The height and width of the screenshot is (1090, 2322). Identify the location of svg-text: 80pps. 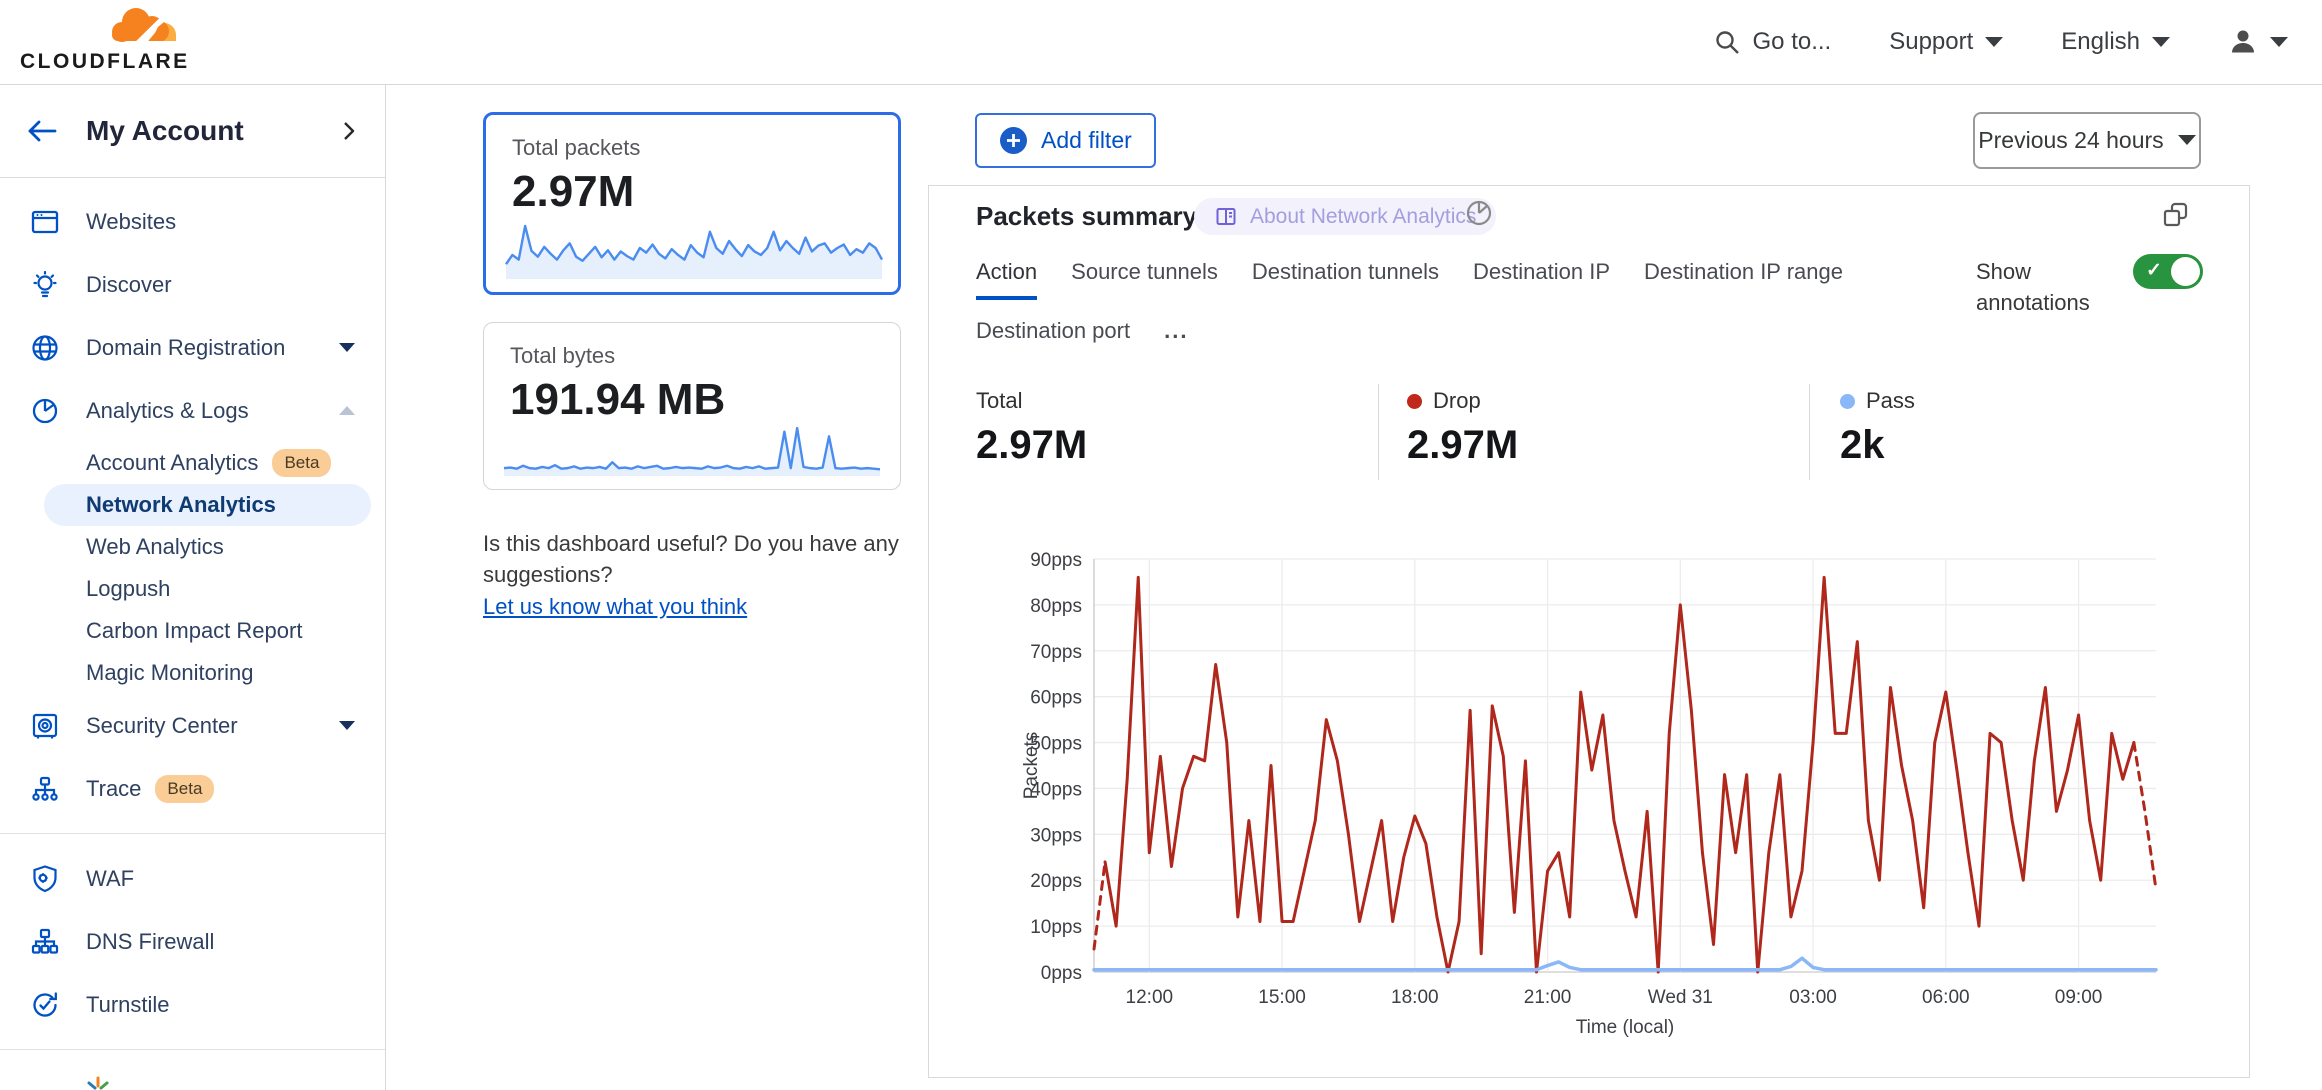
(1056, 606).